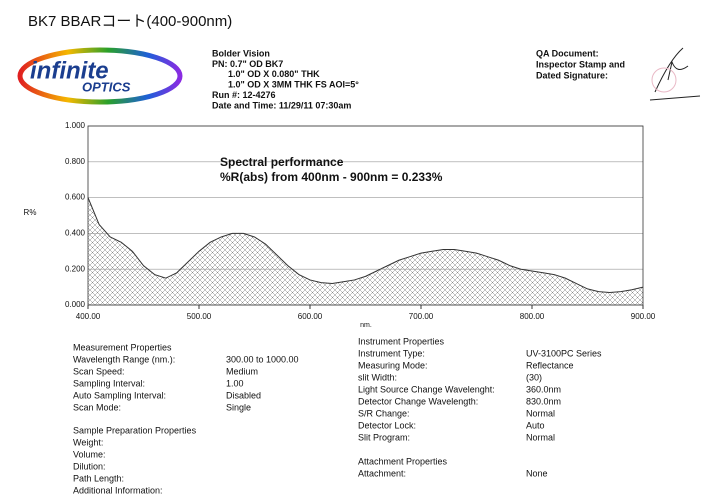 This screenshot has width=712, height=502. What do you see at coordinates (106, 86) in the screenshot?
I see `logo-word: OPTICS` at bounding box center [106, 86].